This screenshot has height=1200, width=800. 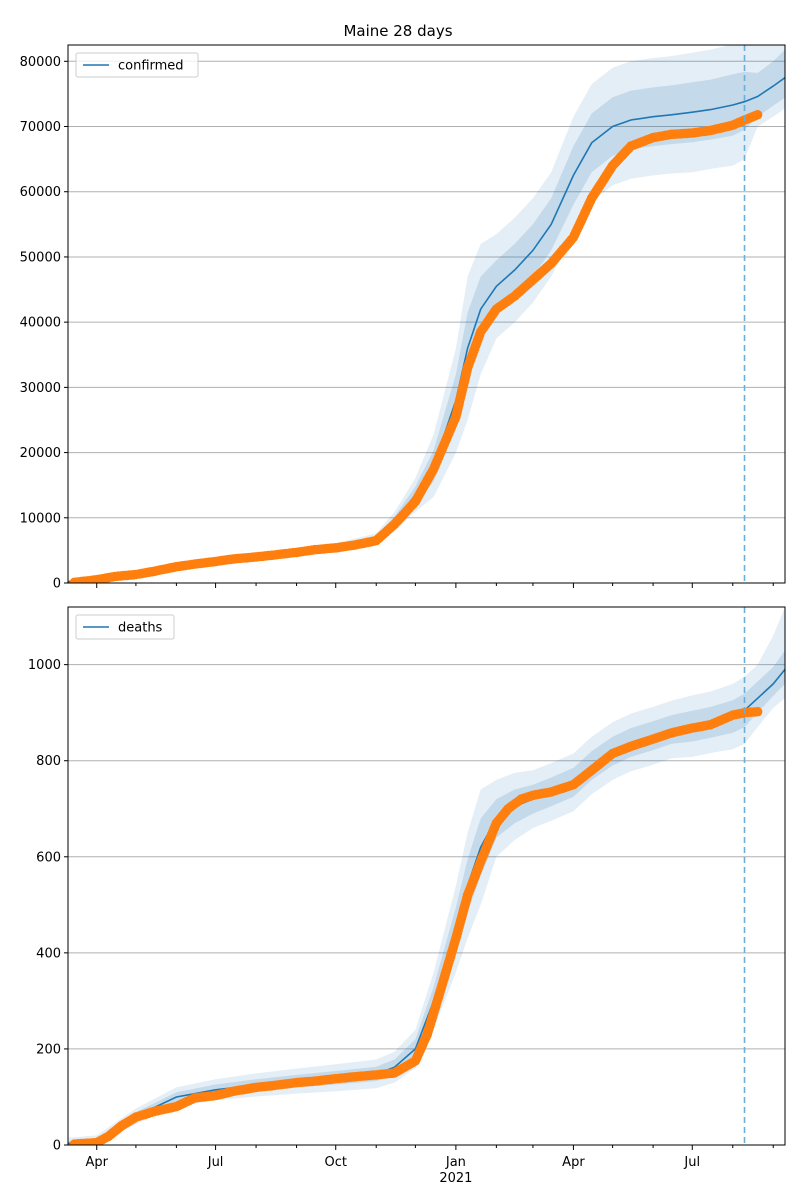 I want to click on y-tick-label: 10000, so click(x=40, y=518).